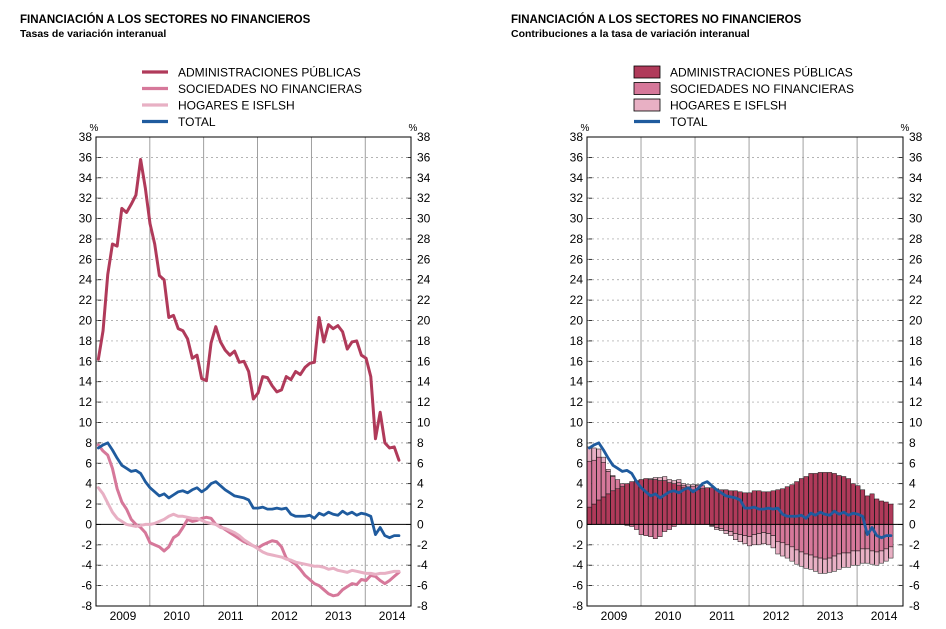 The height and width of the screenshot is (629, 946). Describe the element at coordinates (577, 402) in the screenshot. I see `y-tick-label-left: 12` at that location.